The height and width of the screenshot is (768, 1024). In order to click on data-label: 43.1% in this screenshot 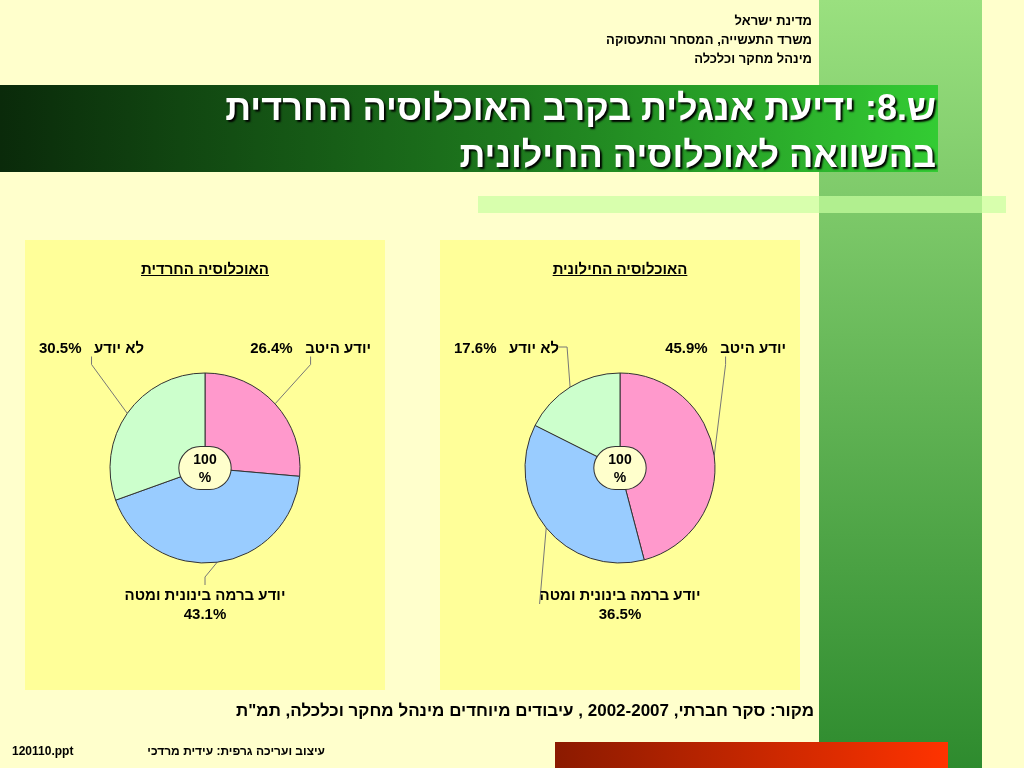, I will do `click(205, 613)`.